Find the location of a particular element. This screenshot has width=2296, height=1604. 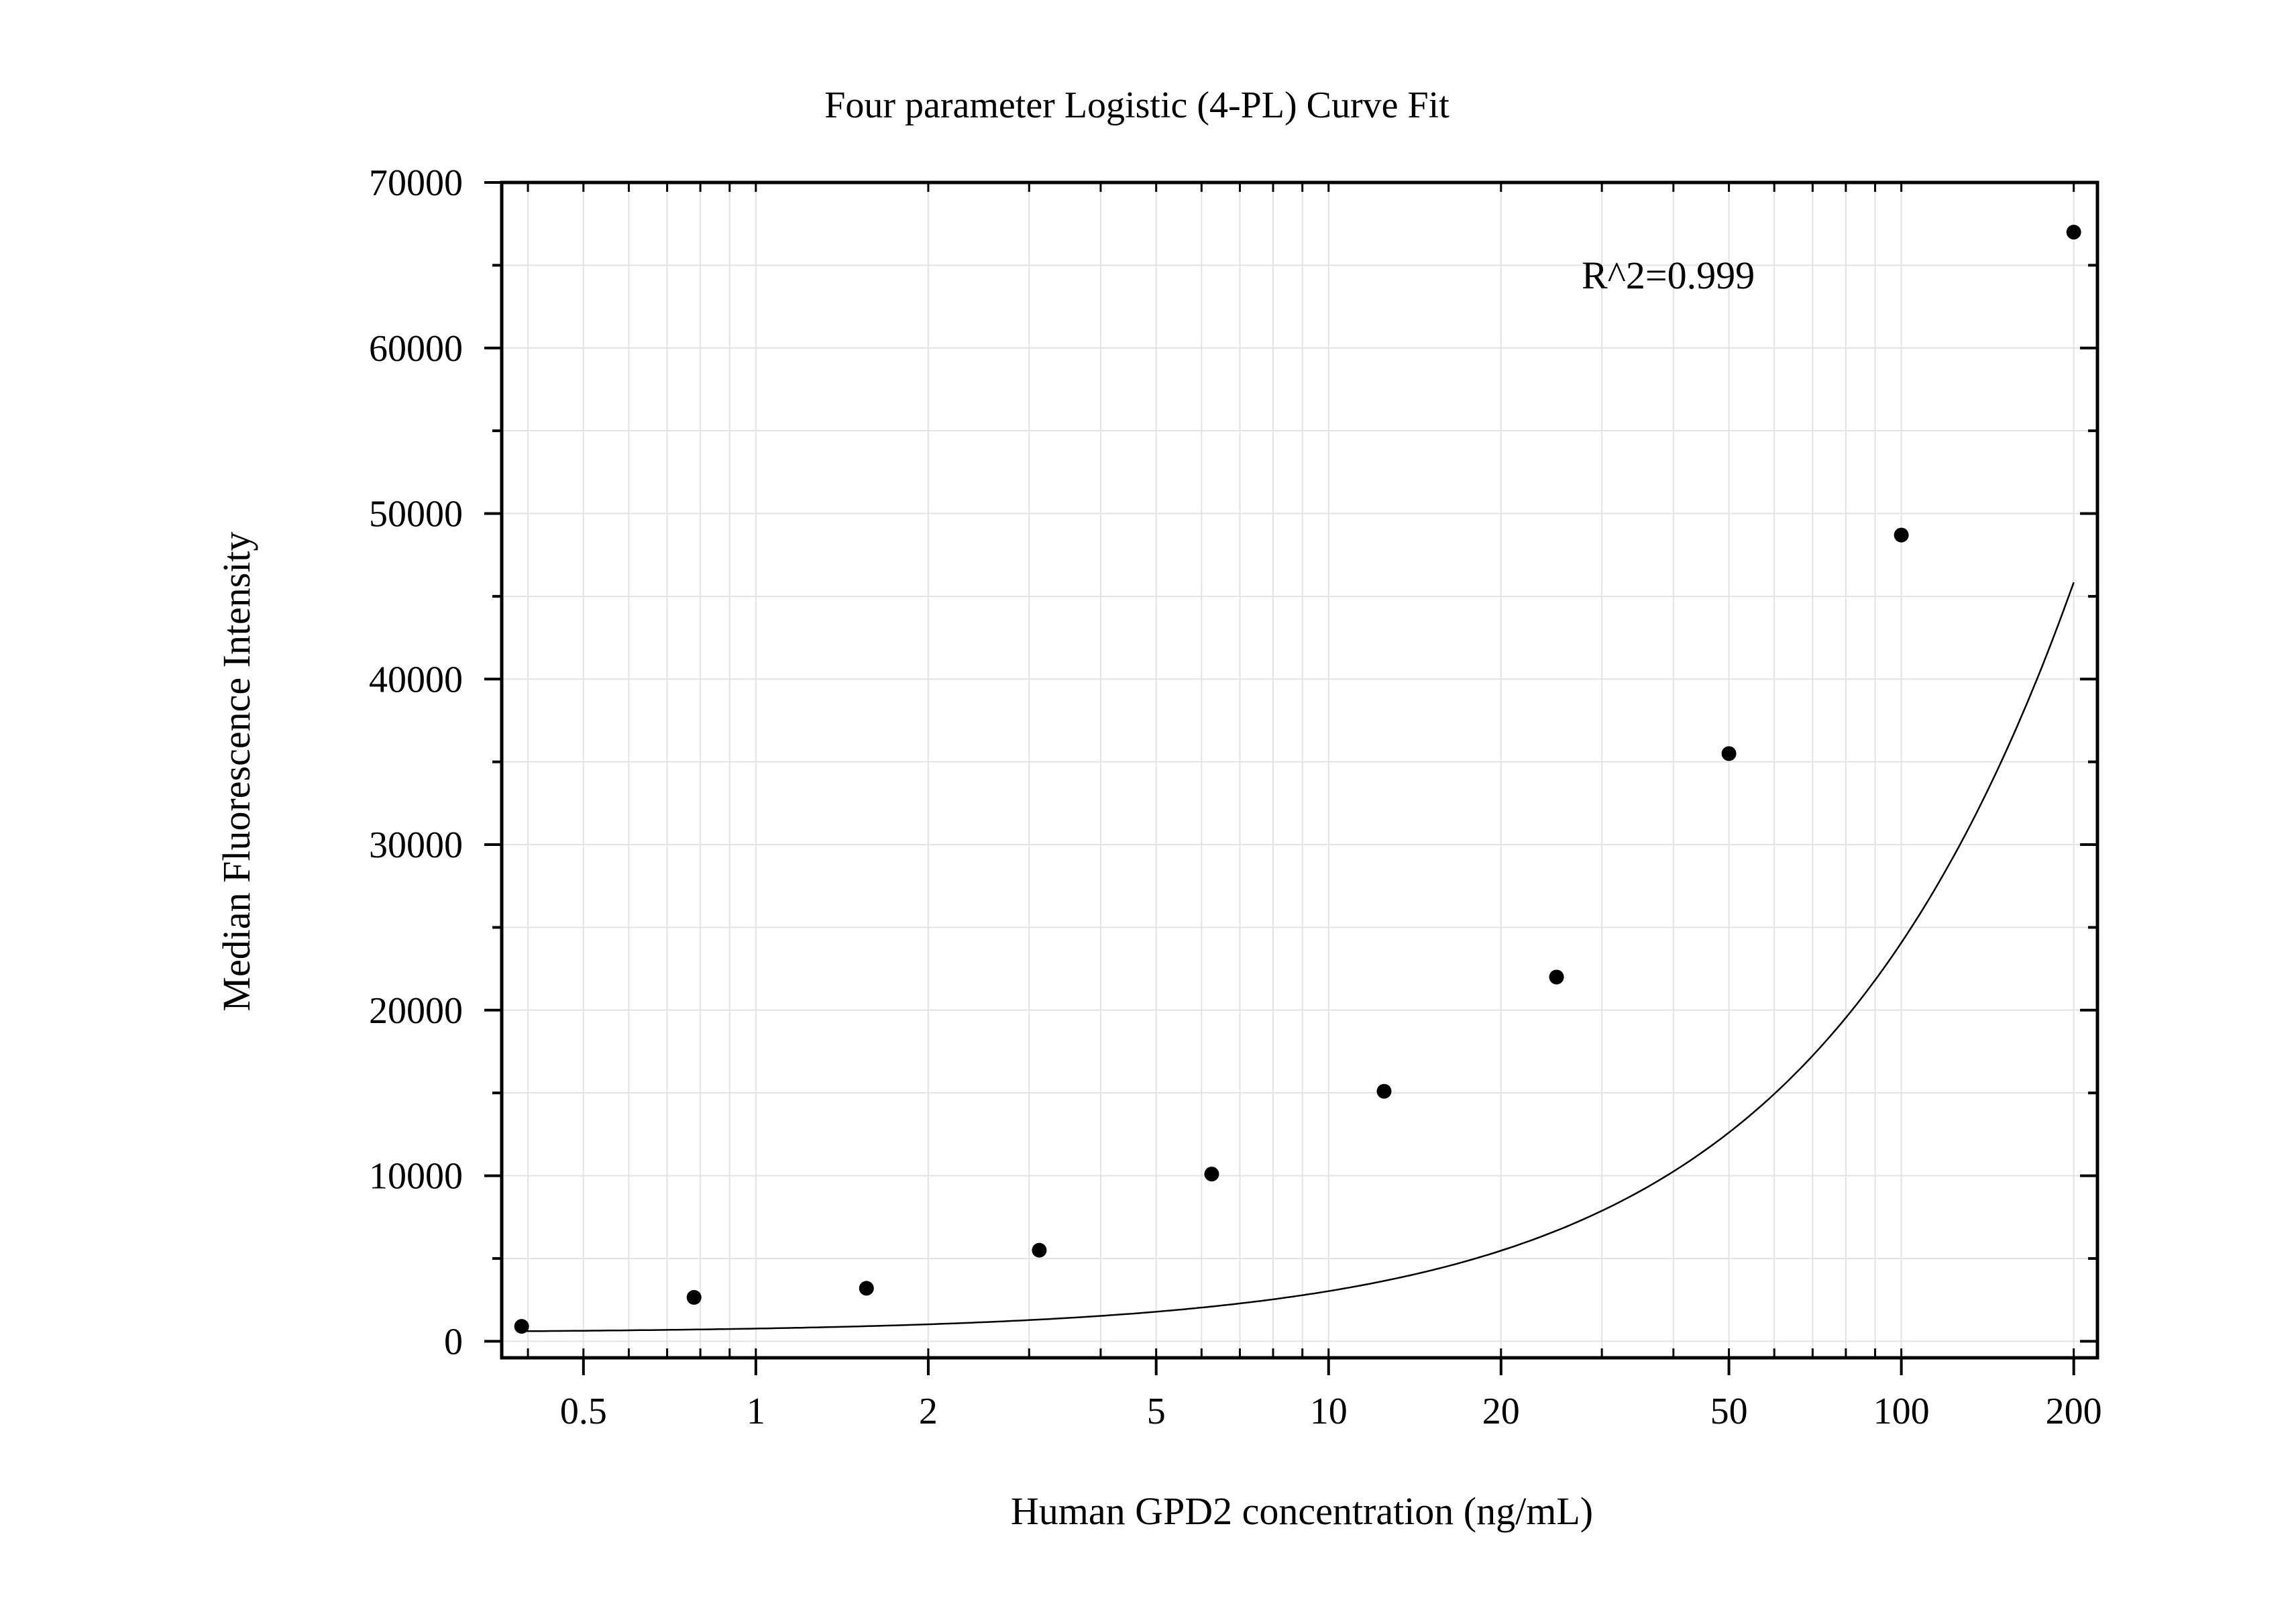

y-axis-label: Median Fluorescence Intensity is located at coordinates (237, 771).